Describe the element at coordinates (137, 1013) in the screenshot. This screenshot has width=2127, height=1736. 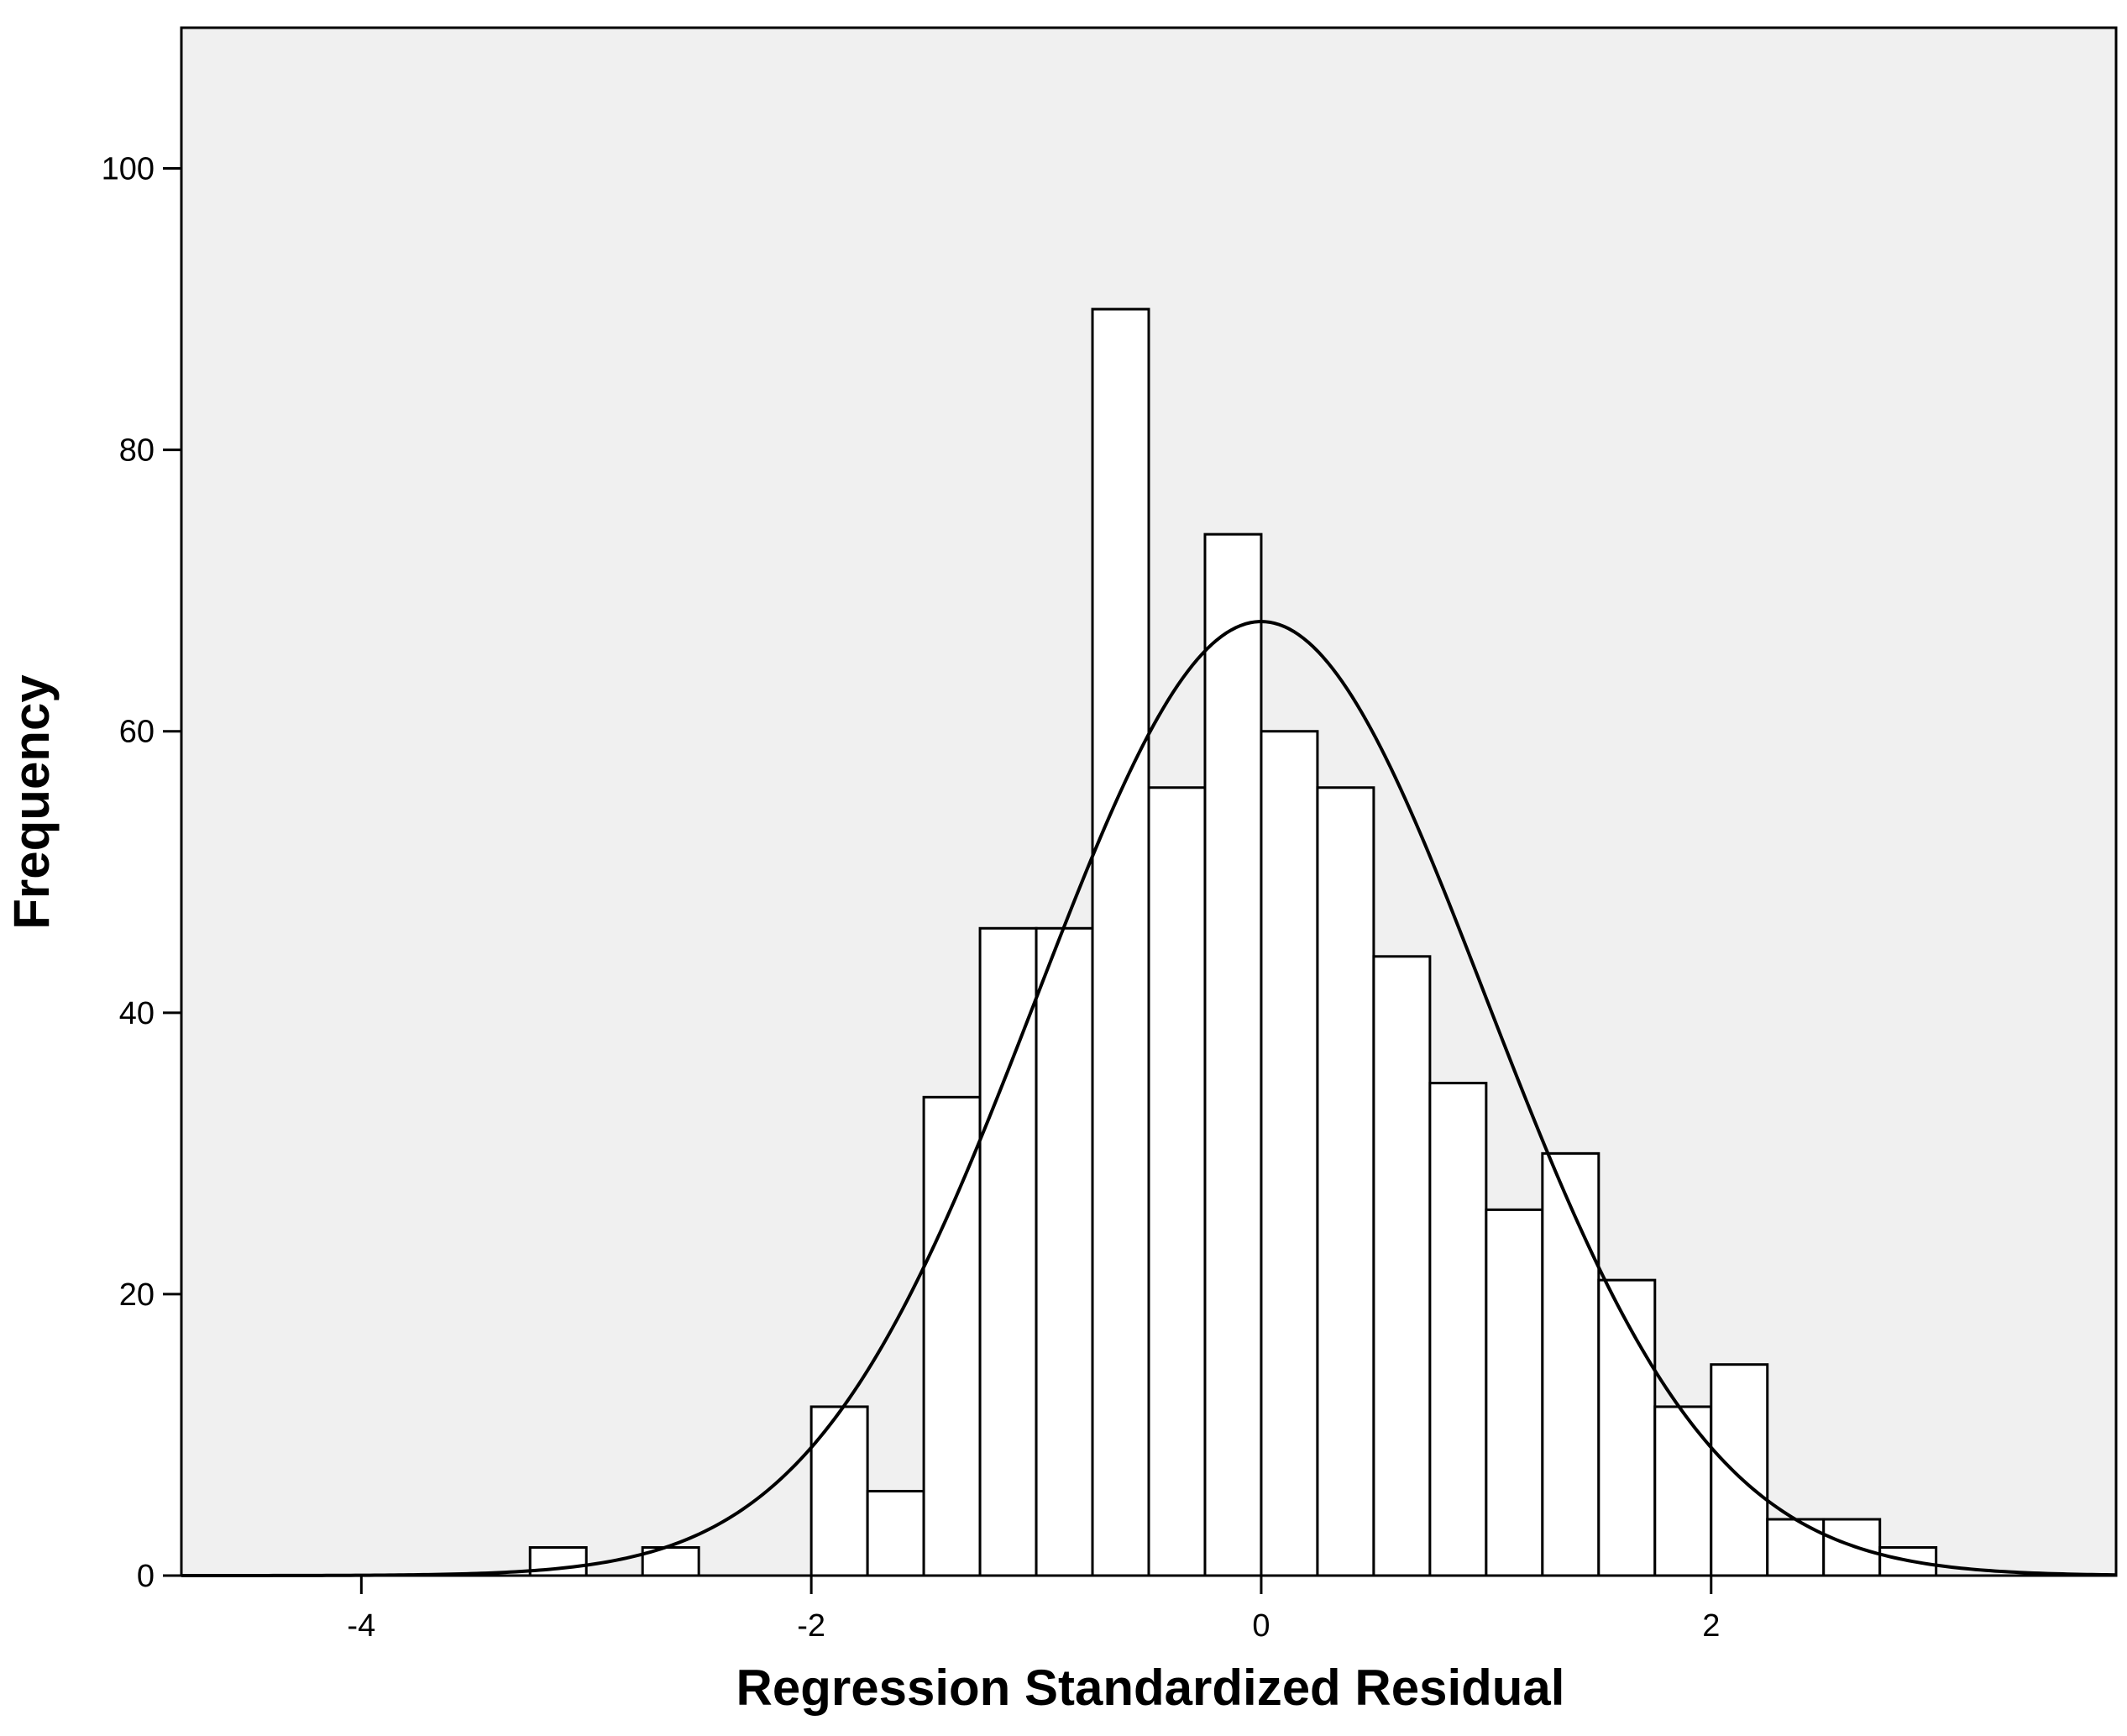
I see `y-tick-label: 40` at that location.